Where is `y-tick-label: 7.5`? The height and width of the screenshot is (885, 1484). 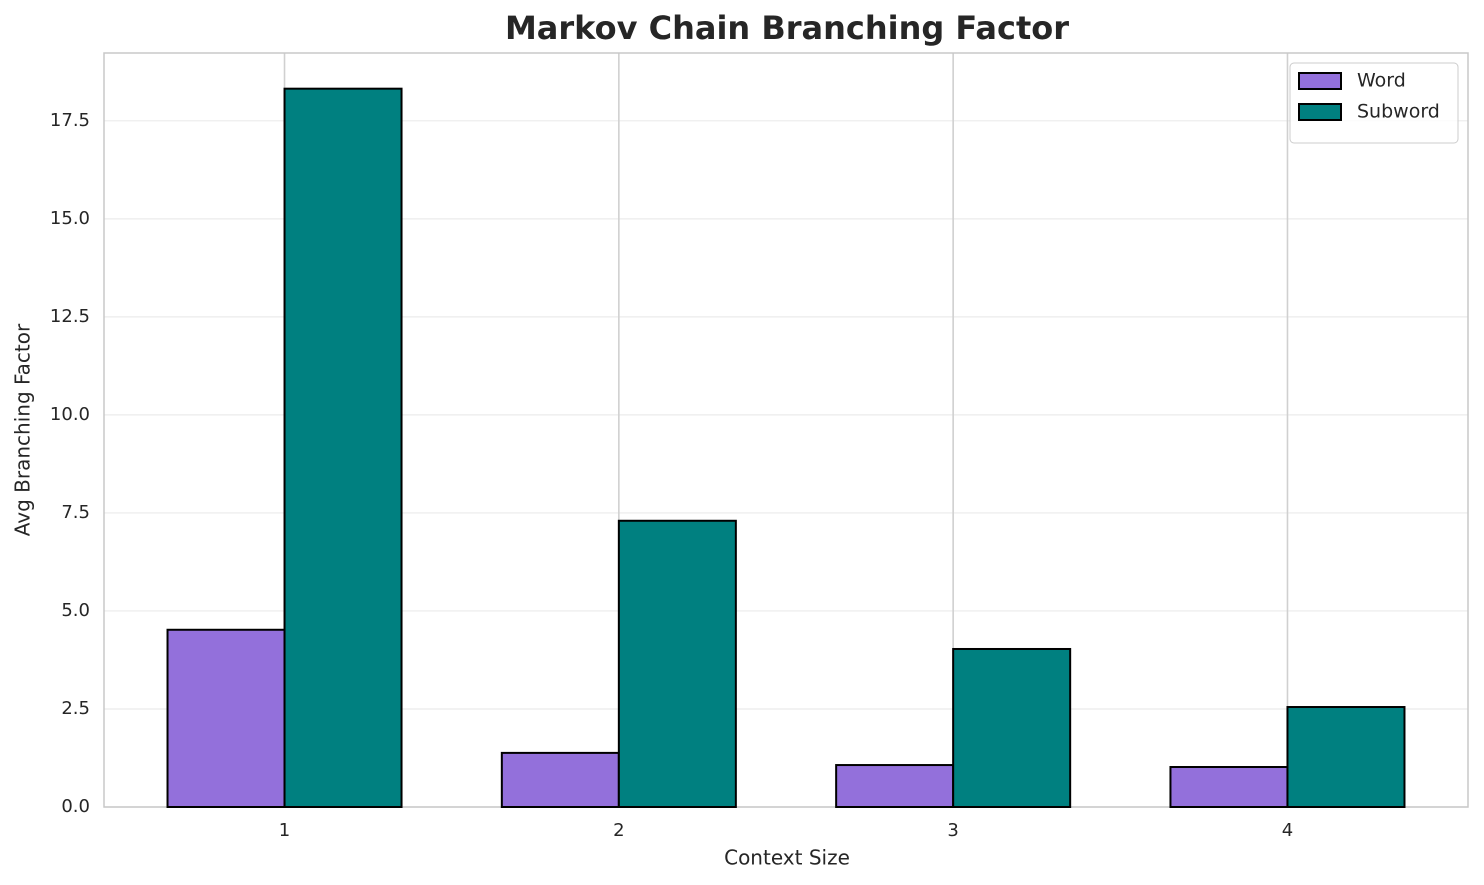
y-tick-label: 7.5 is located at coordinates (75, 512).